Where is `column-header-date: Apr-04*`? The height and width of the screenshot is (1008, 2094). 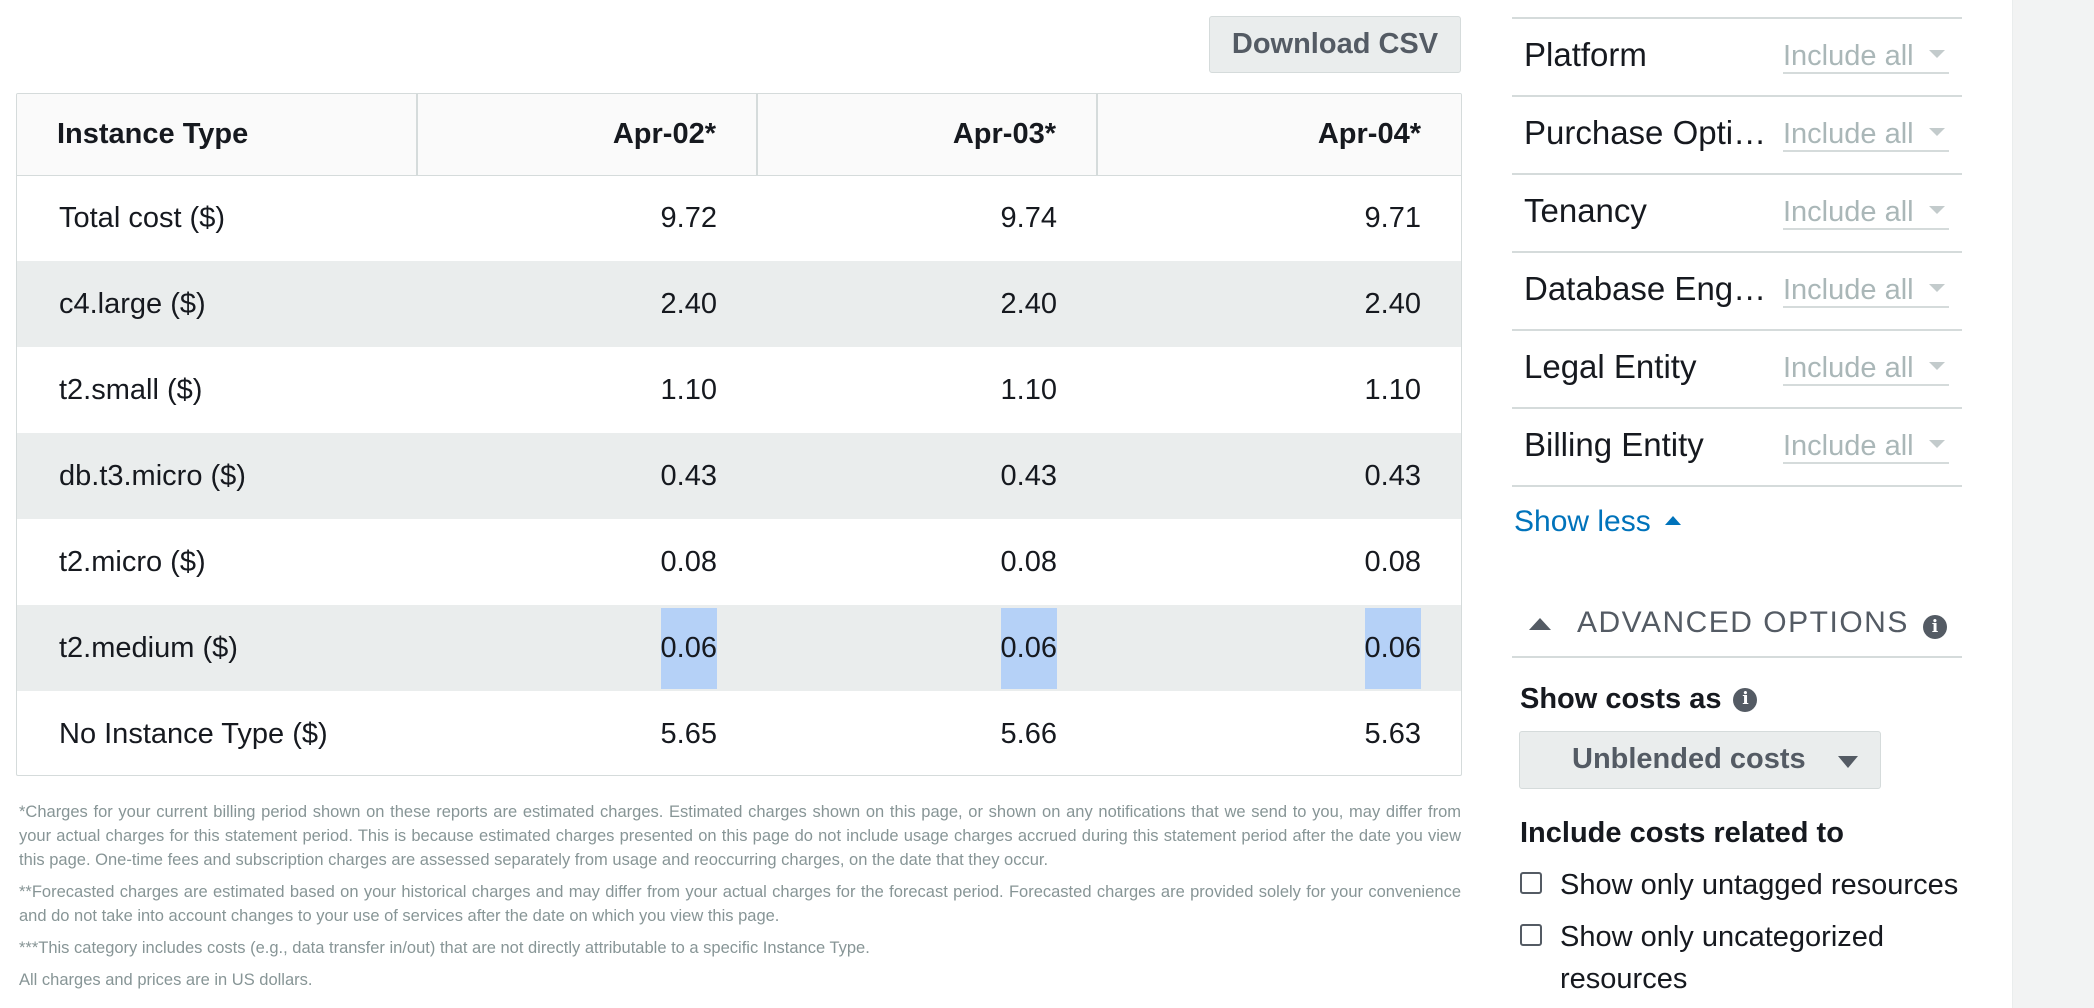 column-header-date: Apr-04* is located at coordinates (1279, 135).